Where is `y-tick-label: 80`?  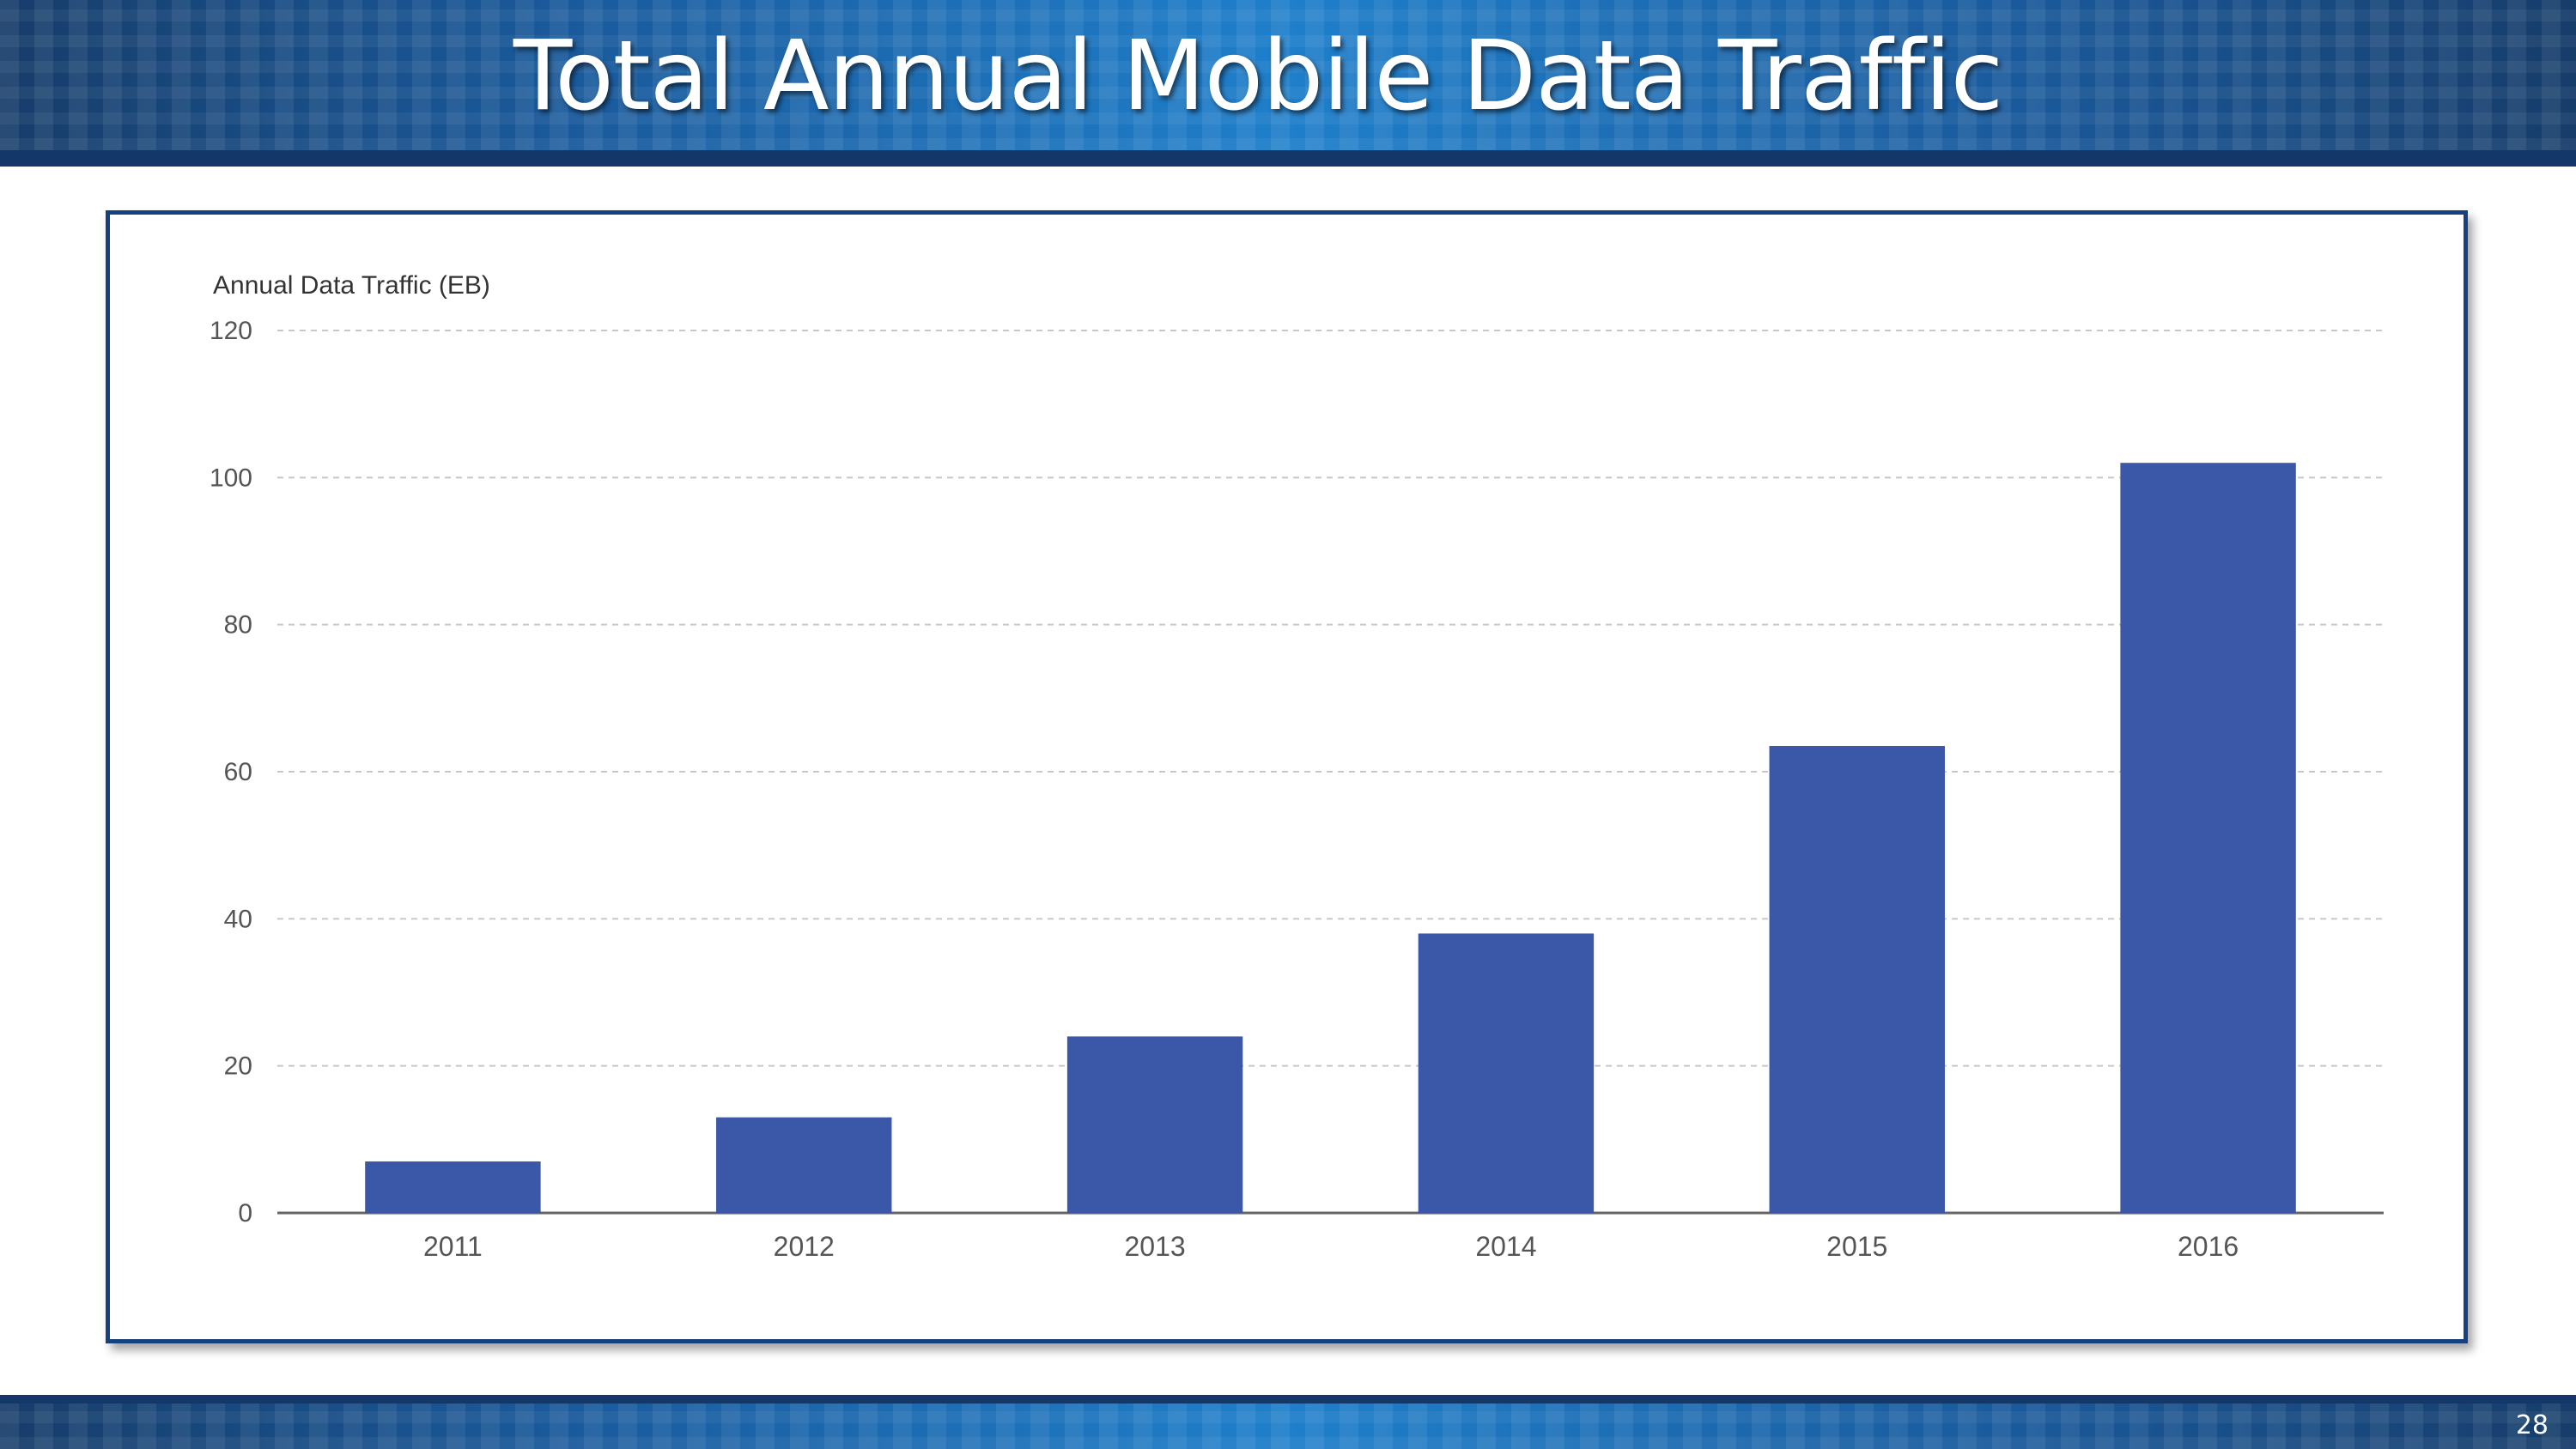
y-tick-label: 80 is located at coordinates (238, 625).